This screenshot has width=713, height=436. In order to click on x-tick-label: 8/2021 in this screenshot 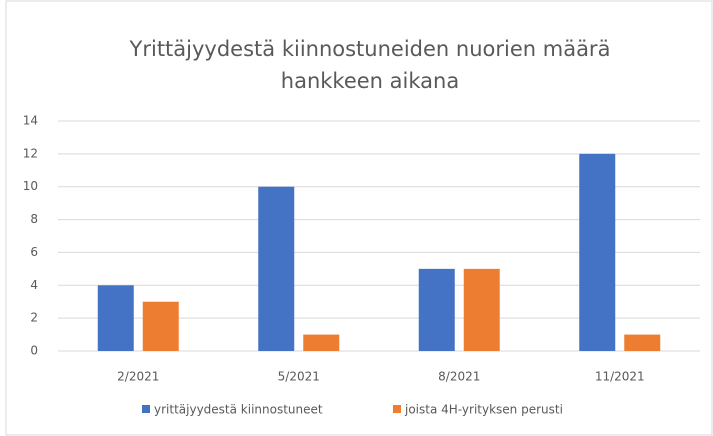, I will do `click(459, 377)`.